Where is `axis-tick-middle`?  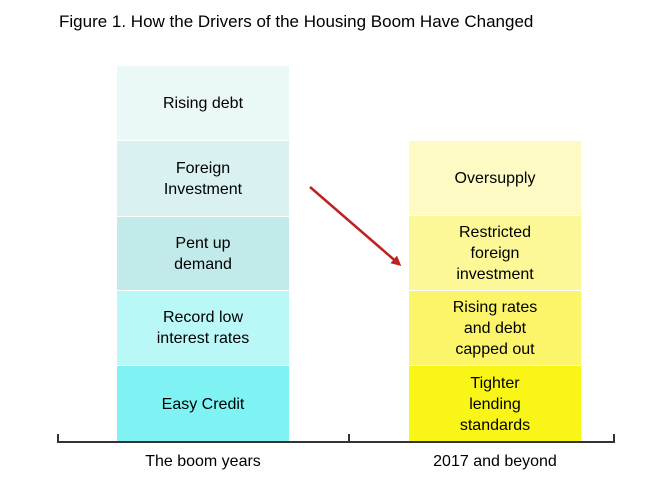 axis-tick-middle is located at coordinates (349, 438).